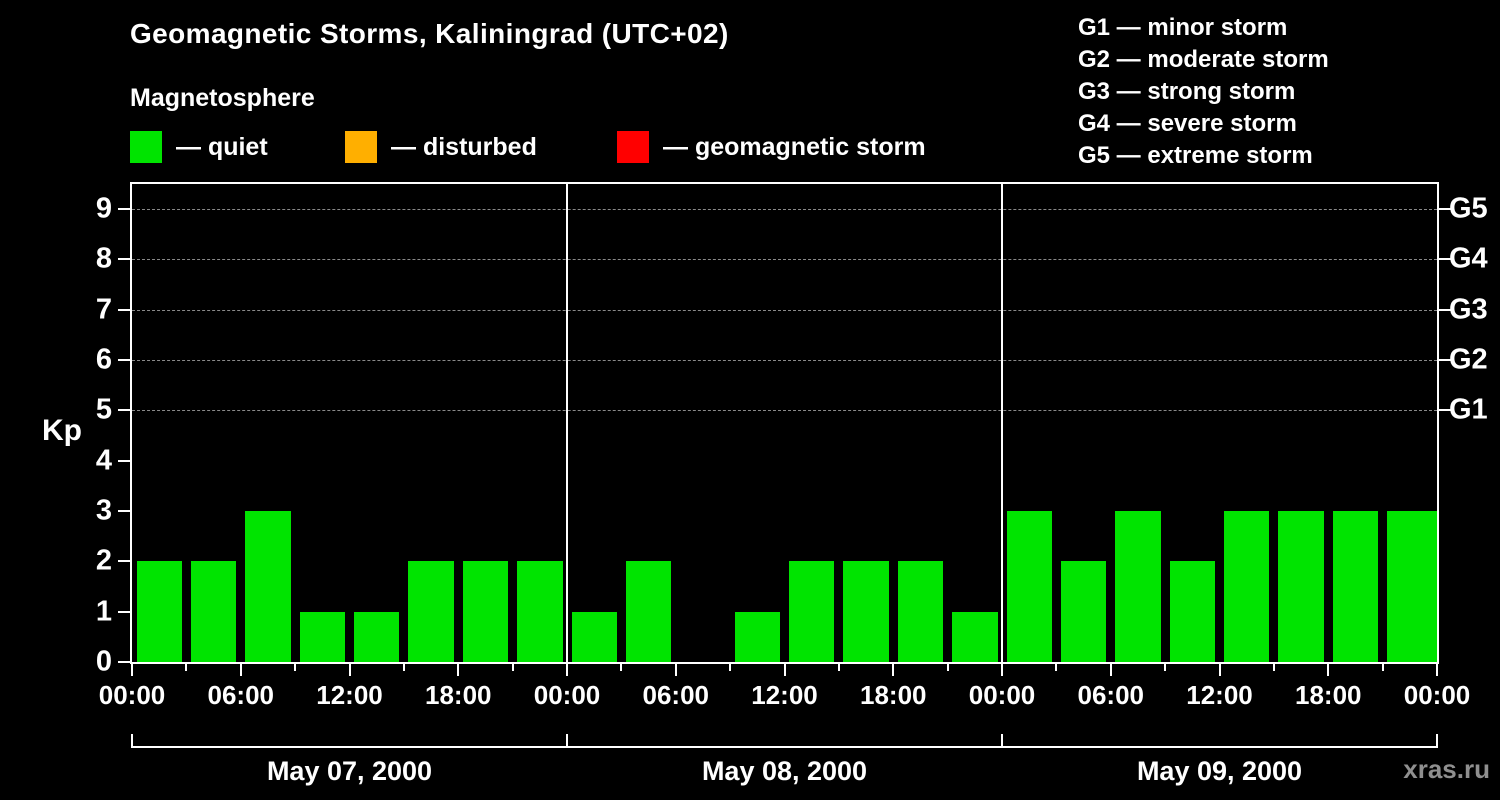  Describe the element at coordinates (794, 146) in the screenshot. I see `legend-label-storm: — geomagnetic storm` at that location.